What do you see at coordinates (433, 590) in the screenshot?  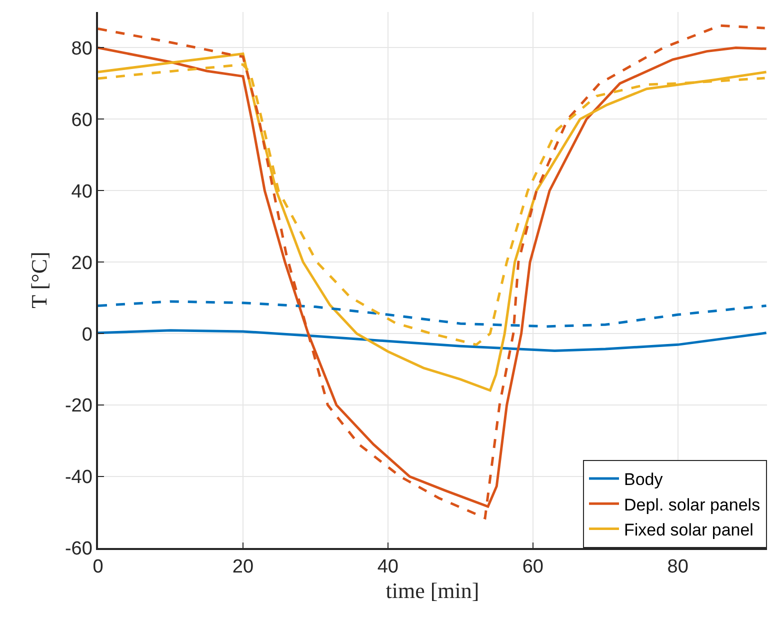 I see `x-axis-title: time [min]` at bounding box center [433, 590].